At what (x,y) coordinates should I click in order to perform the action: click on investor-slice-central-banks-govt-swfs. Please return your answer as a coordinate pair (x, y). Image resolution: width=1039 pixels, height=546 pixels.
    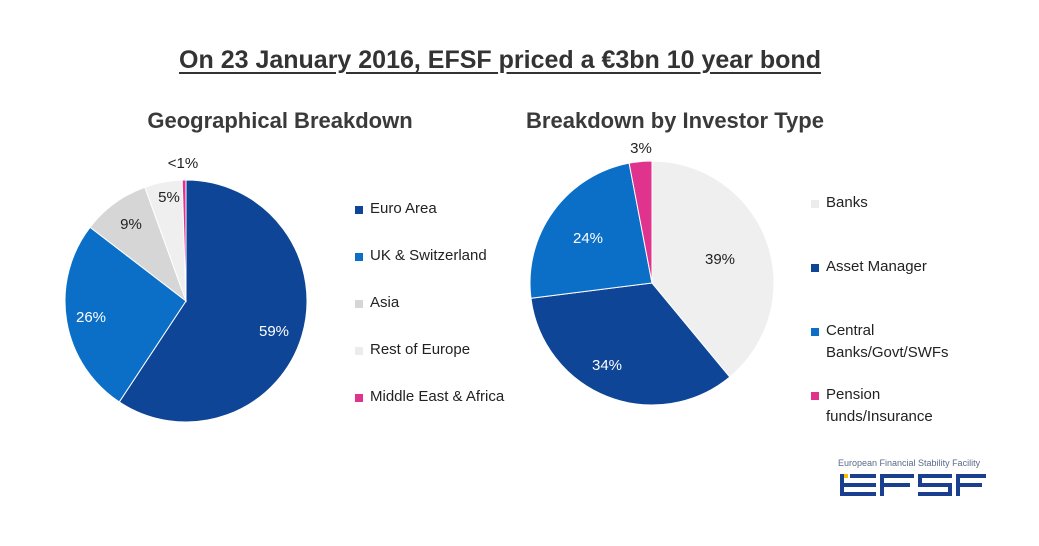
    Looking at the image, I should click on (591, 230).